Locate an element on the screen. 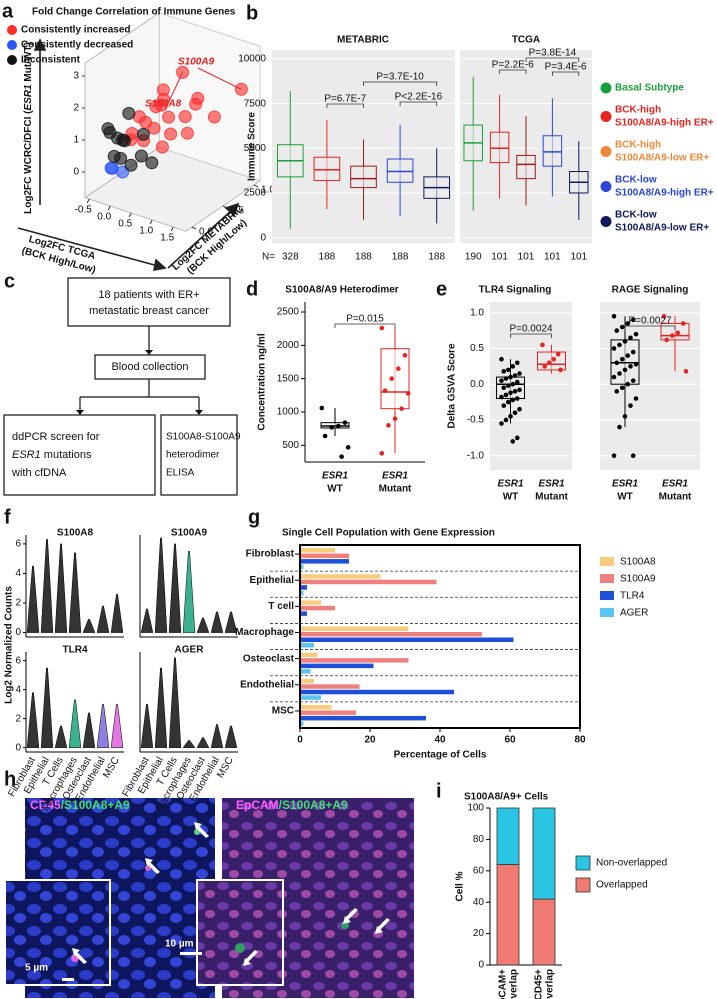 This screenshot has height=999, width=717. x-axis-label: Percentage of Cells is located at coordinates (440, 755).